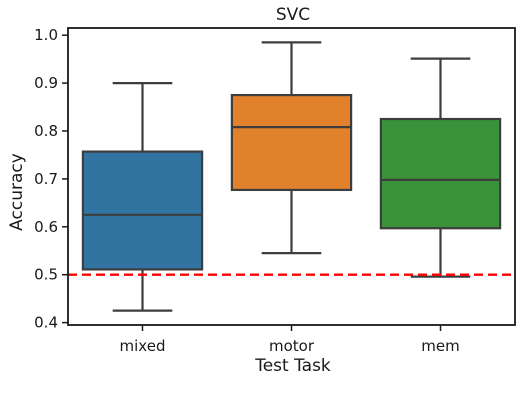  Describe the element at coordinates (46, 227) in the screenshot. I see `y-tick-label: 0.6` at that location.